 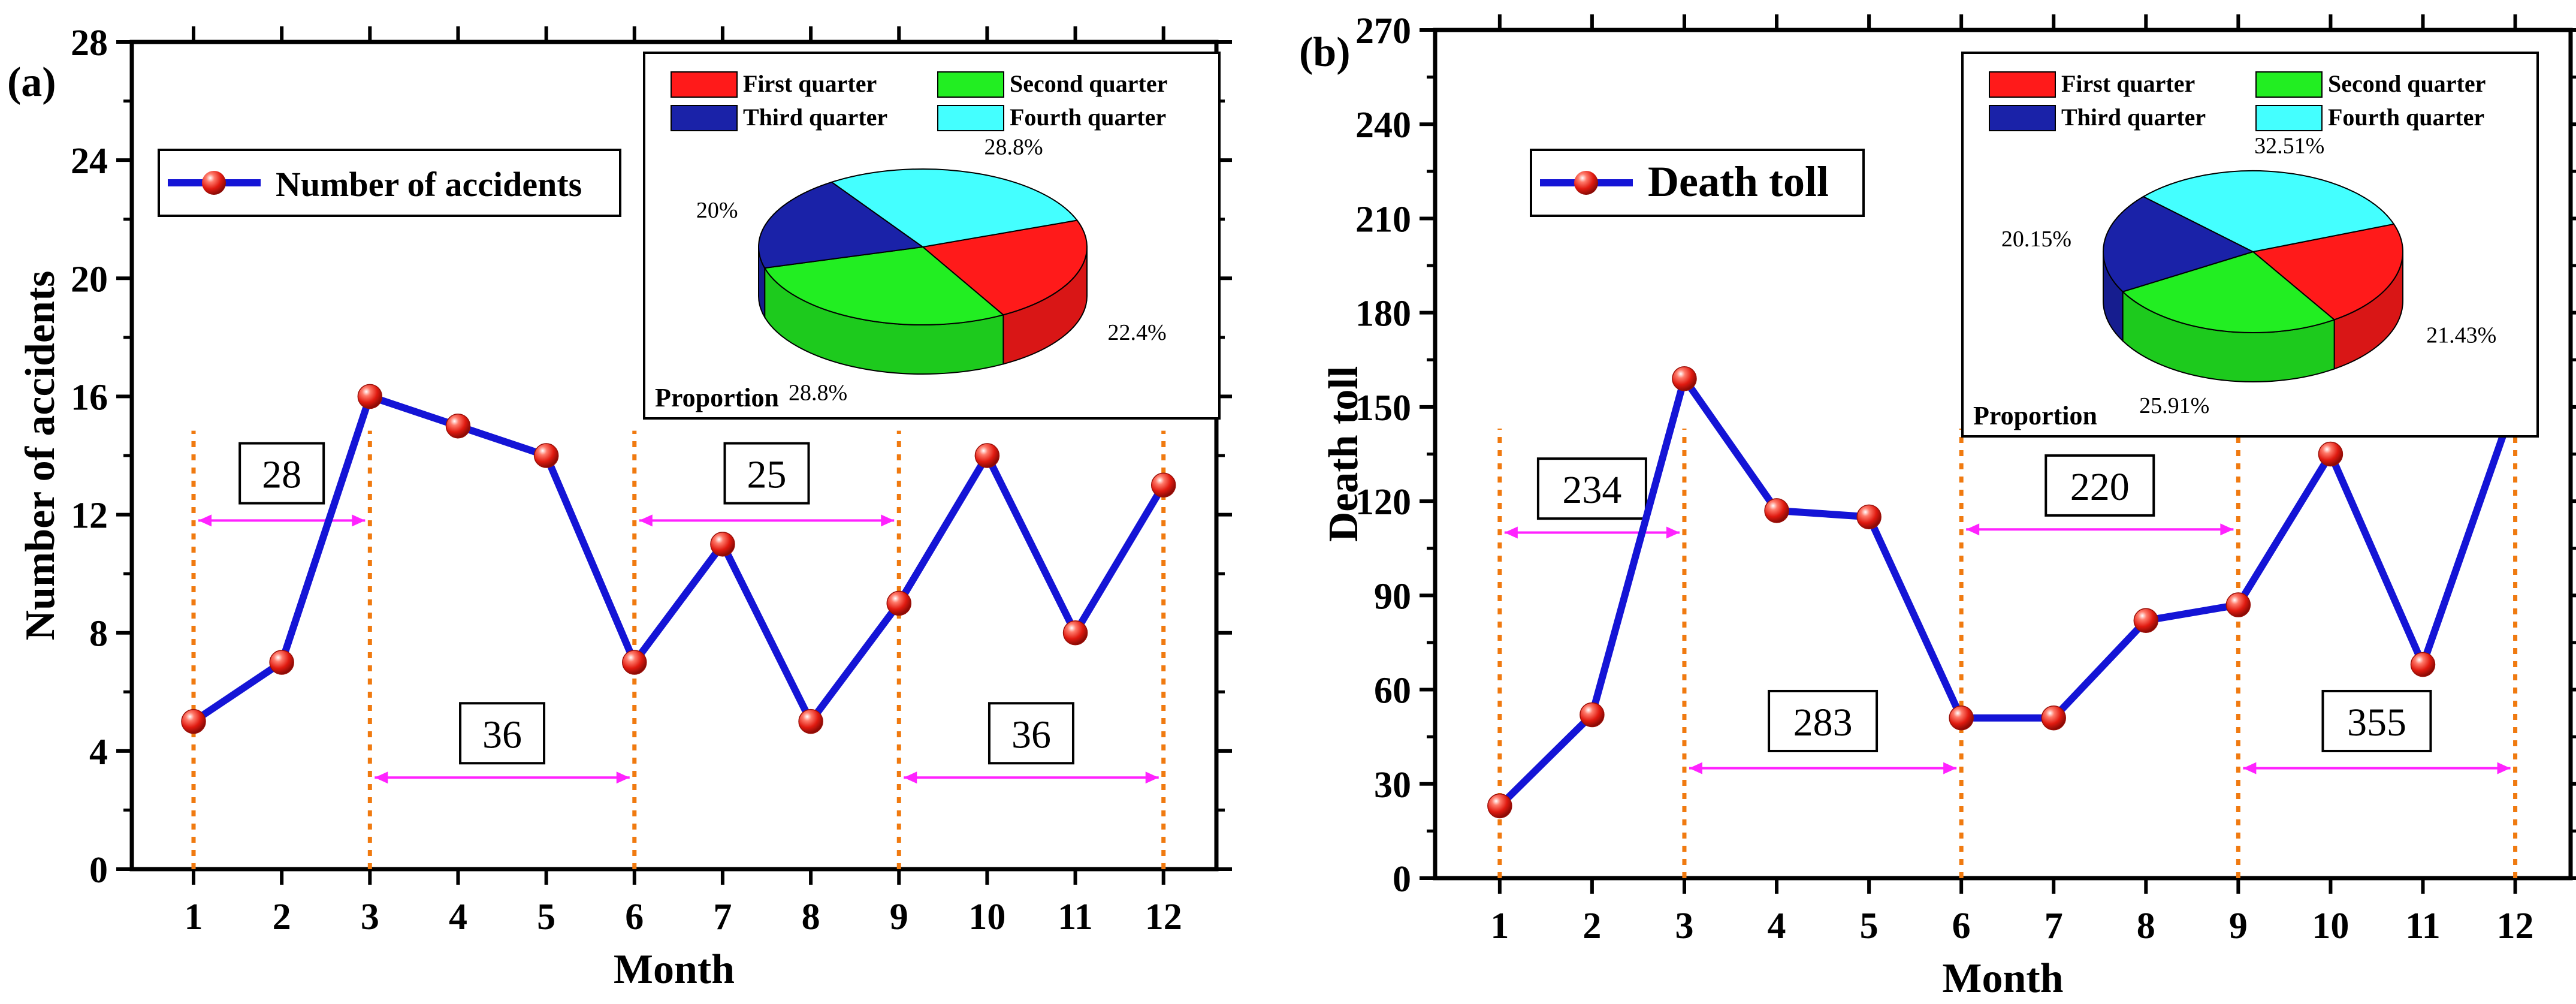 What do you see at coordinates (2035, 415) in the screenshot?
I see `pie-title: Proportion` at bounding box center [2035, 415].